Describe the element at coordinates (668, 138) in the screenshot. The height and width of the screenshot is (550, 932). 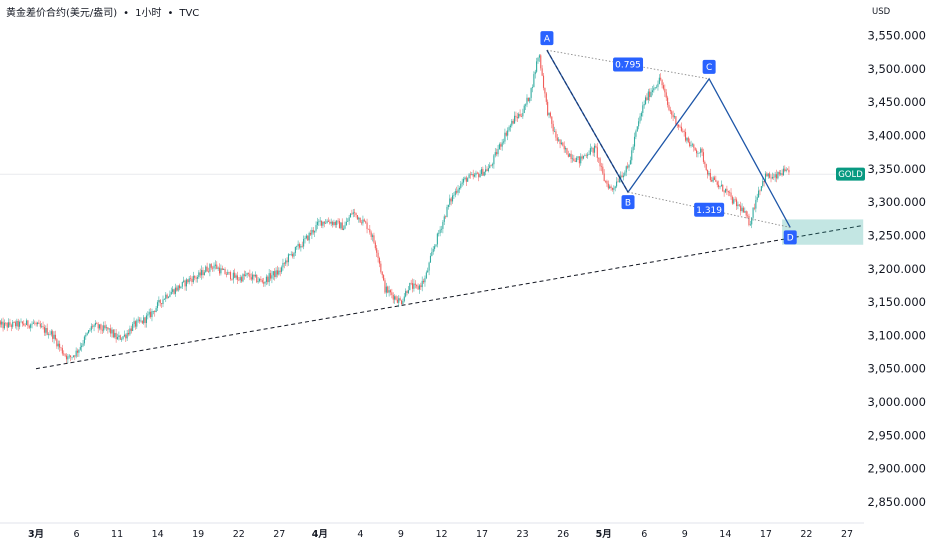
I see `pattern-leg-line` at that location.